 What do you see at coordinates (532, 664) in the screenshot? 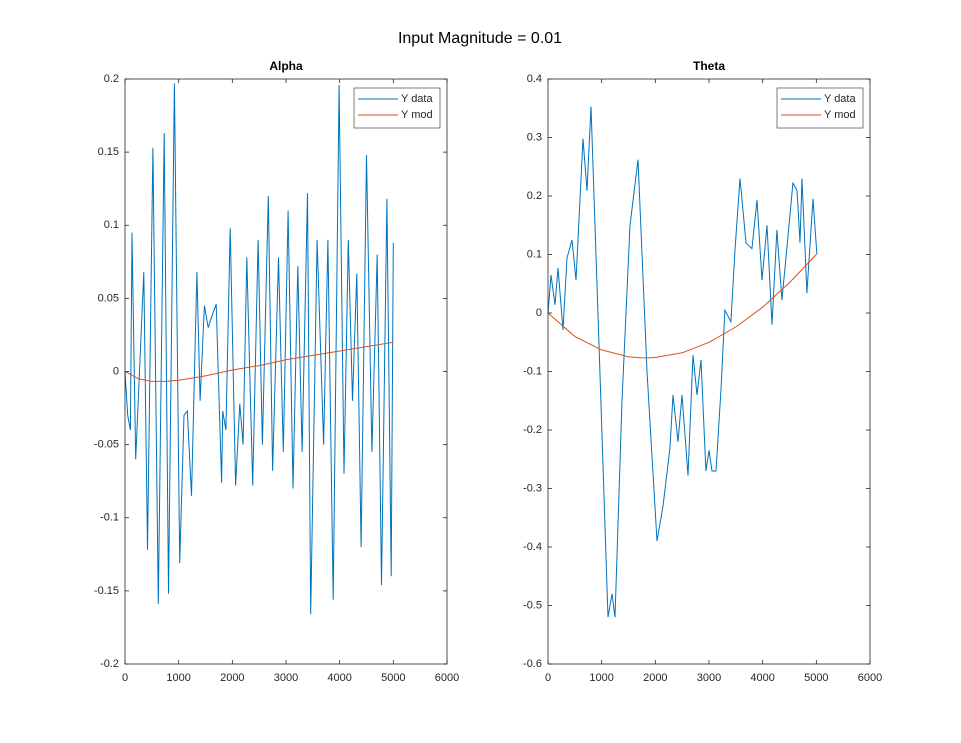
I see `y-tick-label: -0.6` at bounding box center [532, 664].